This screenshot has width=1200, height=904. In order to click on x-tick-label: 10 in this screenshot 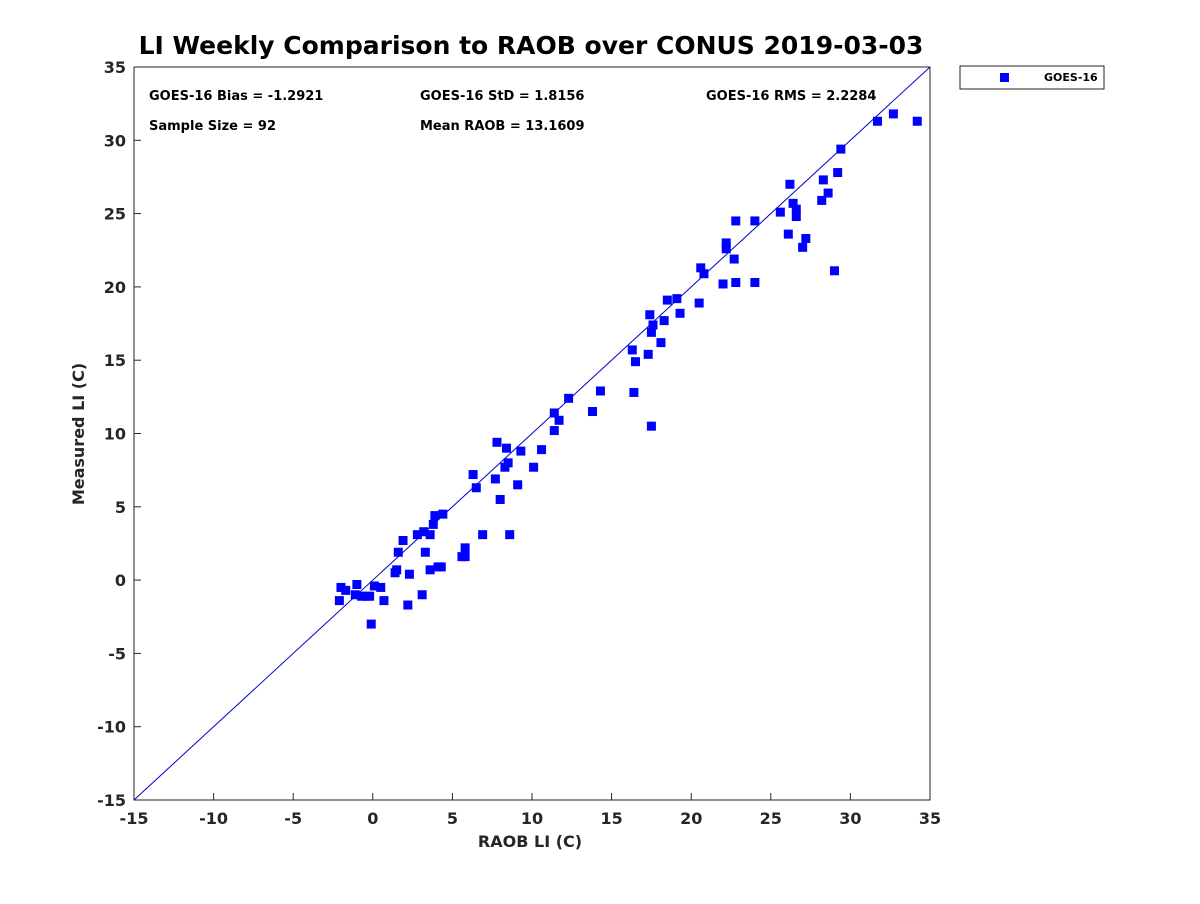, I will do `click(532, 818)`.